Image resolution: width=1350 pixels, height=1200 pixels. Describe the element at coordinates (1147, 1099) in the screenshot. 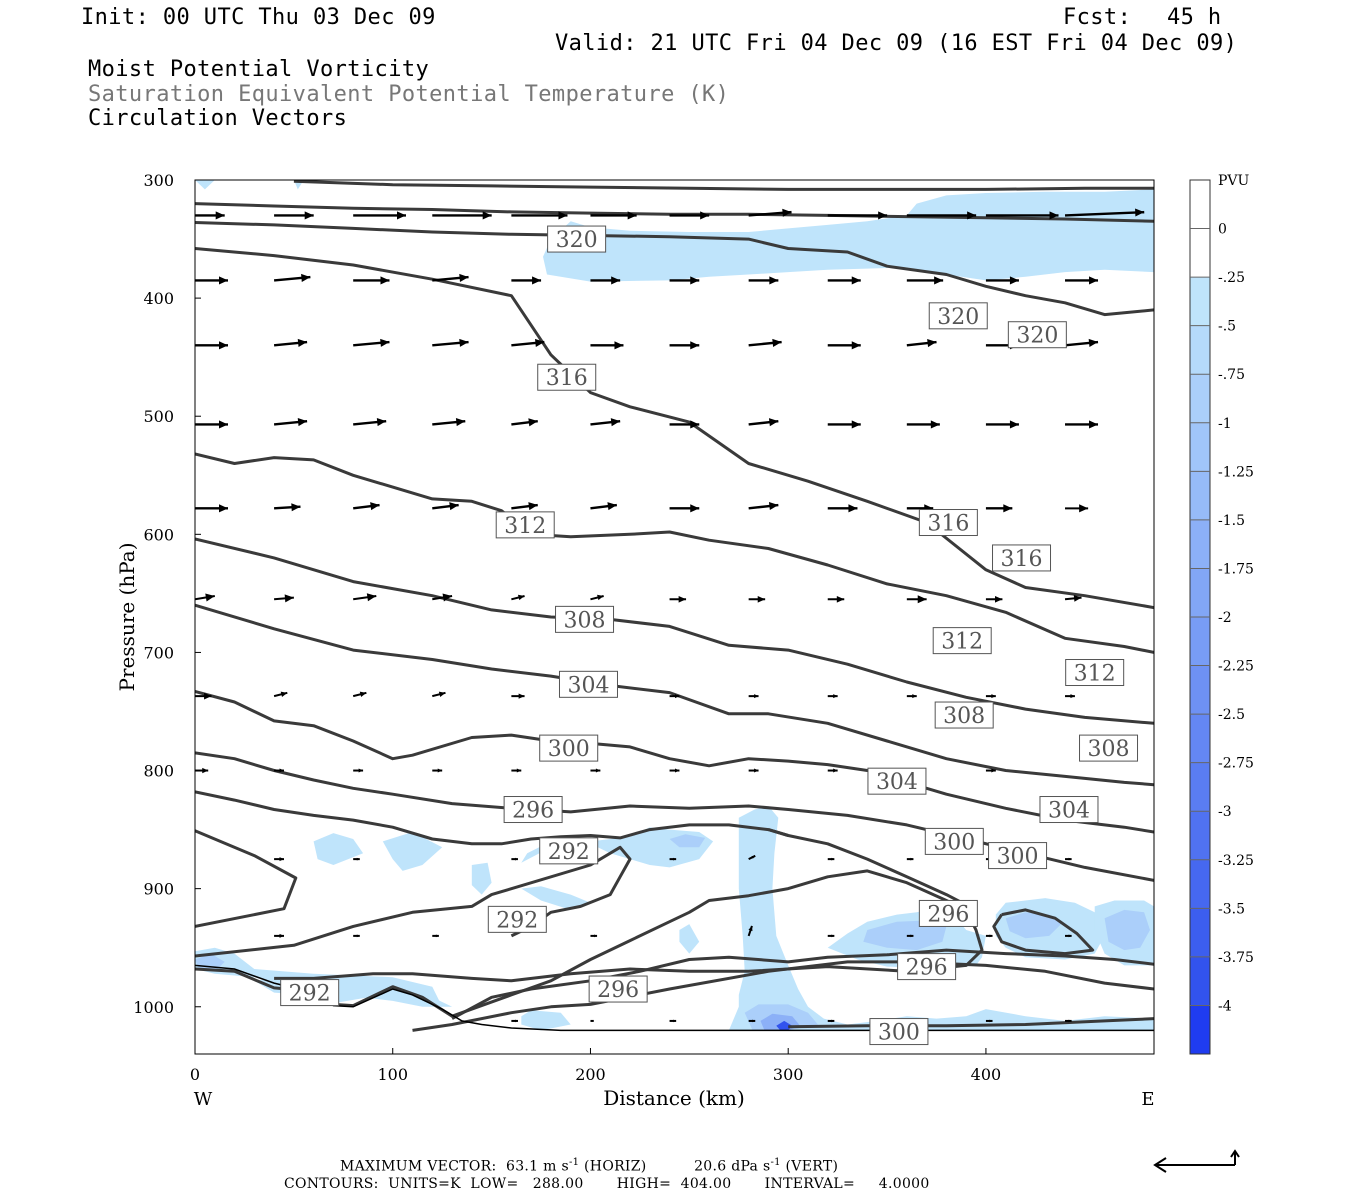

I see `east-end-label: E` at that location.